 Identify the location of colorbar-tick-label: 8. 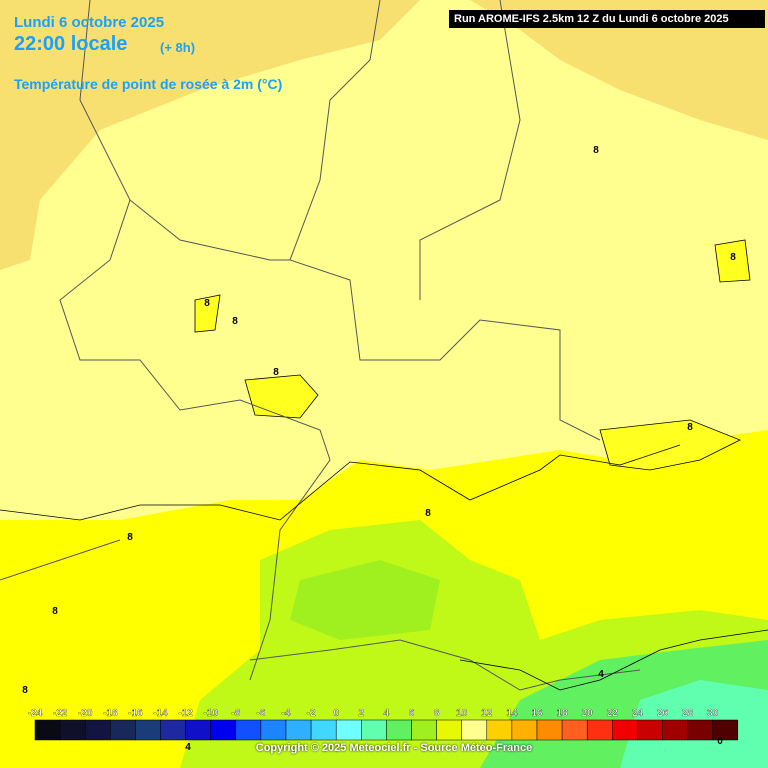
(437, 713).